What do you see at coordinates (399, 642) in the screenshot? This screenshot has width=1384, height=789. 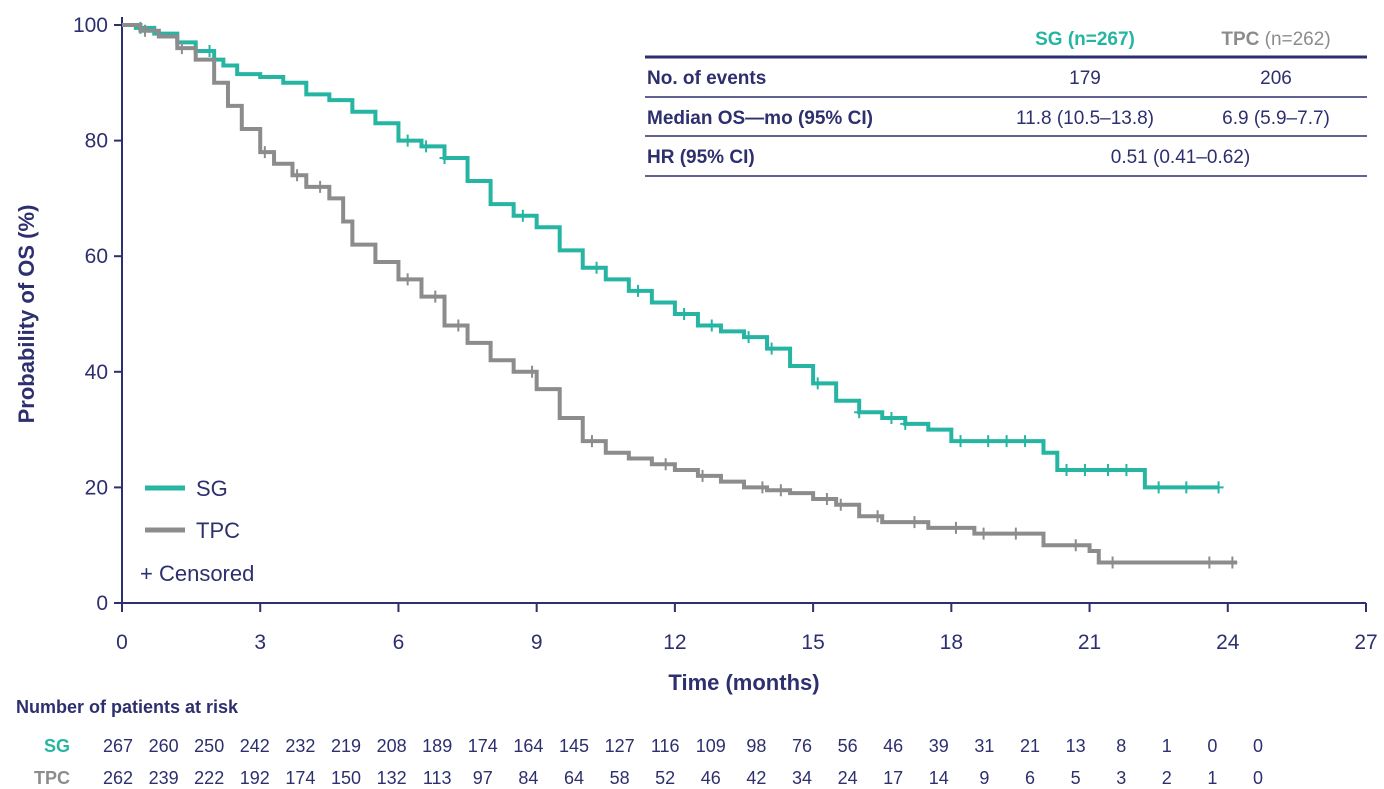 I see `x-tick-label: 6` at bounding box center [399, 642].